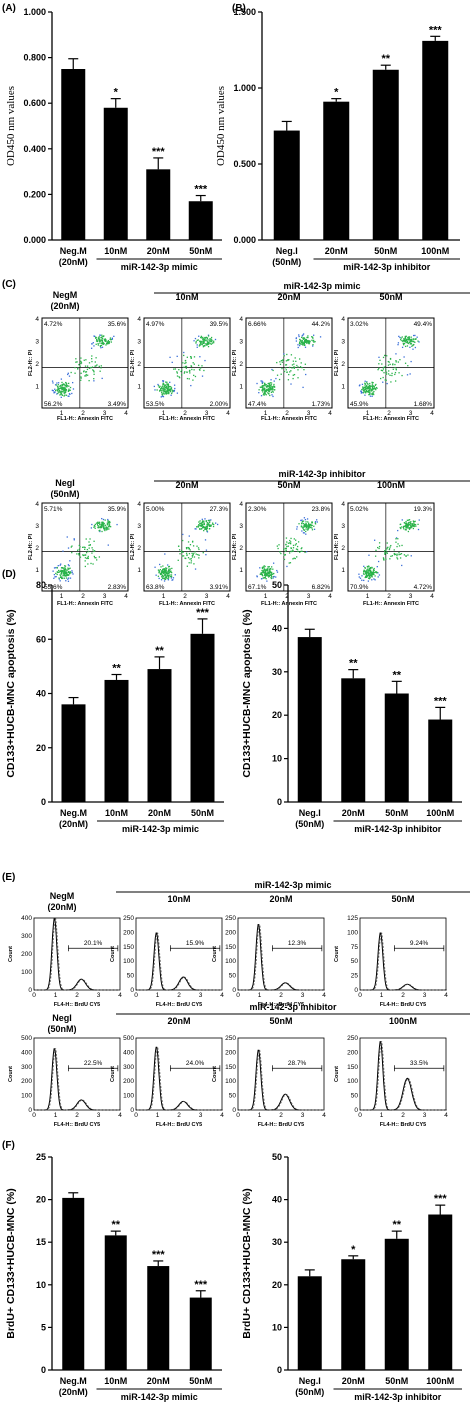 Image resolution: width=474 pixels, height=1412 pixels. Describe the element at coordinates (423, 324) in the screenshot. I see `quadrant-ur-pct: 49.4%` at that location.